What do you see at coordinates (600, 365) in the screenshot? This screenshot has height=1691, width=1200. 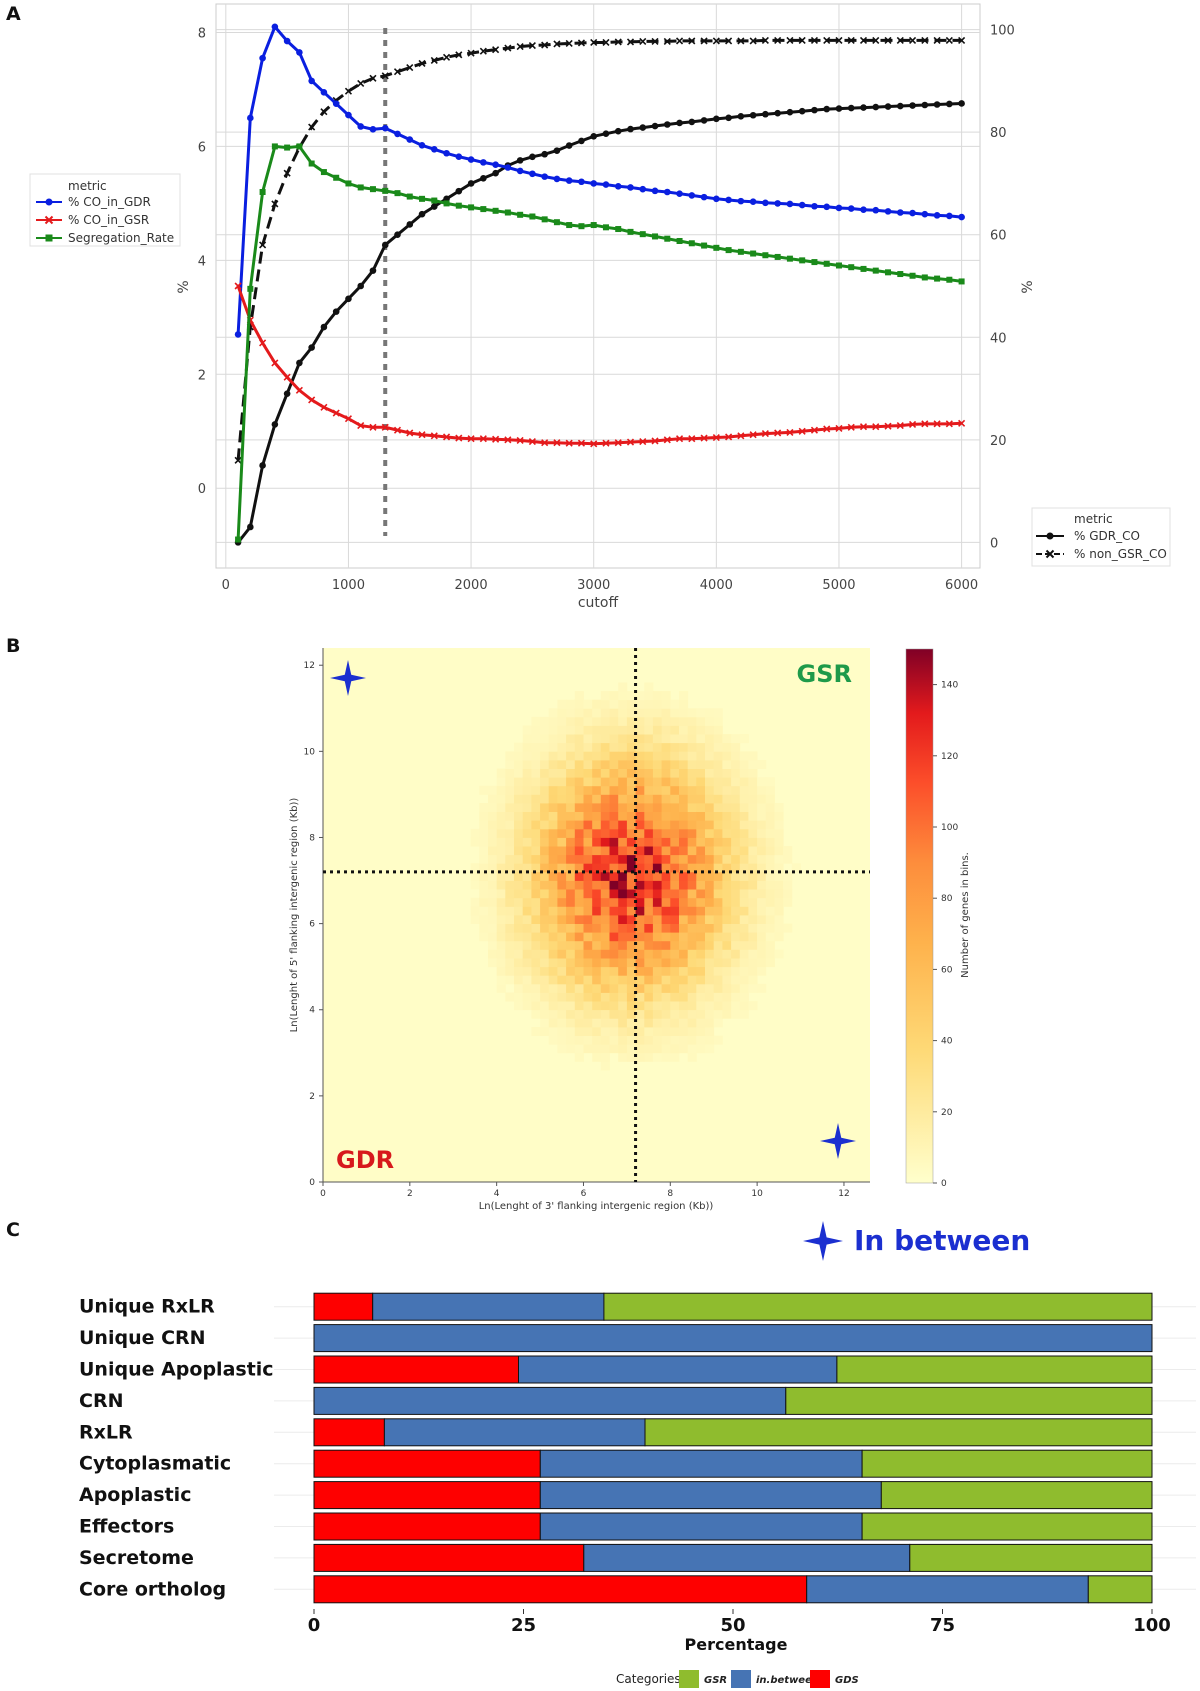 I see `series-co-in-gsr` at bounding box center [600, 365].